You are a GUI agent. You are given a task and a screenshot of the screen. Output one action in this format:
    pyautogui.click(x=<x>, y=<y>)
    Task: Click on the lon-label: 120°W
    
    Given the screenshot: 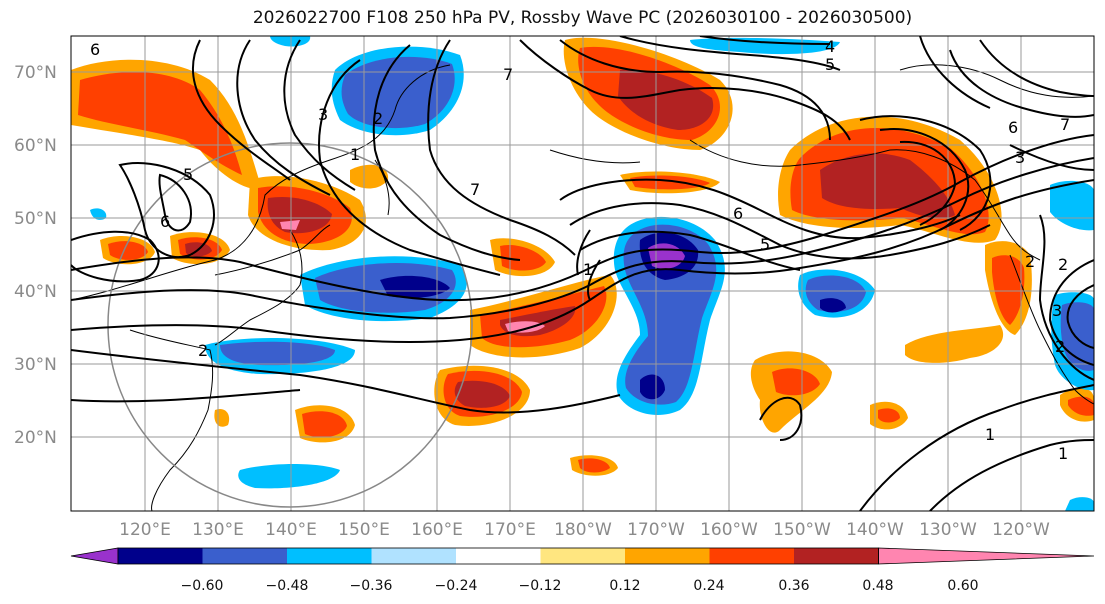 What is the action you would take?
    pyautogui.click(x=1021, y=530)
    